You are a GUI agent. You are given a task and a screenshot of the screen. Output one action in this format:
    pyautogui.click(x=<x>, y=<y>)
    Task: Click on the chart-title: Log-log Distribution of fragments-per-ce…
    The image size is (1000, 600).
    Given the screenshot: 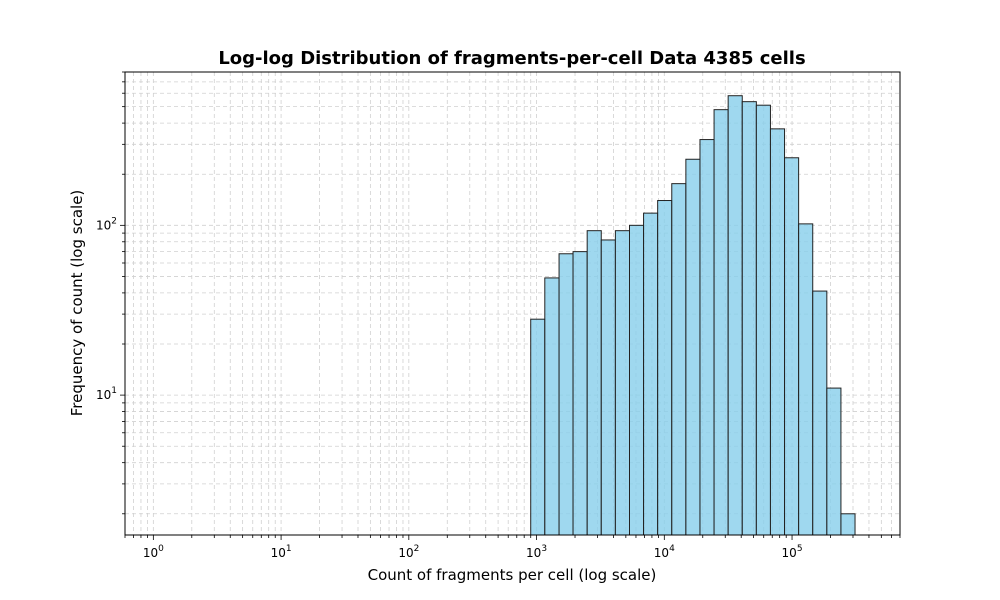 What is the action you would take?
    pyautogui.click(x=511, y=58)
    